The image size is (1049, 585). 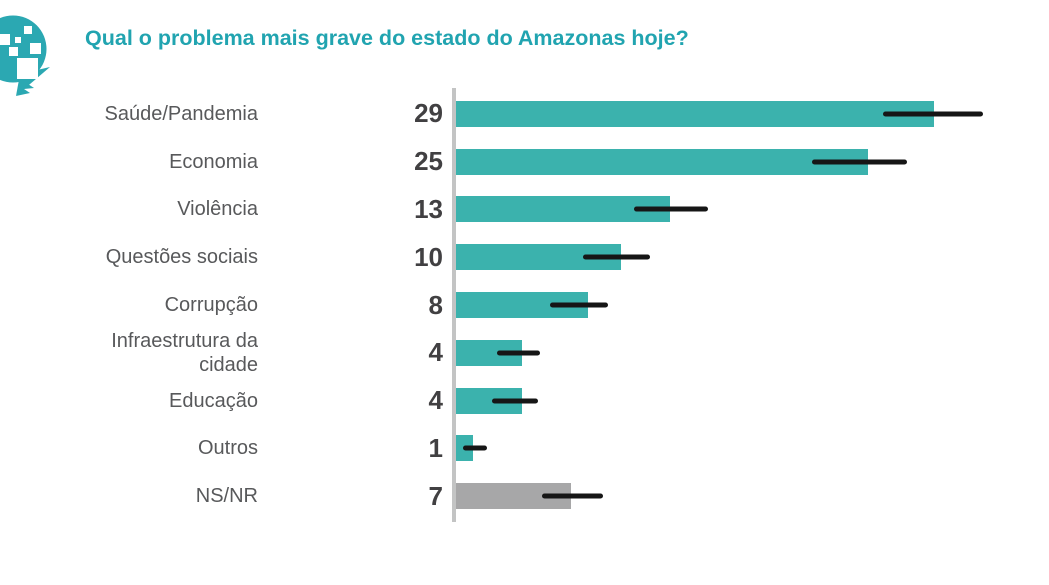 What do you see at coordinates (217, 209) in the screenshot?
I see `category-label: Violência` at bounding box center [217, 209].